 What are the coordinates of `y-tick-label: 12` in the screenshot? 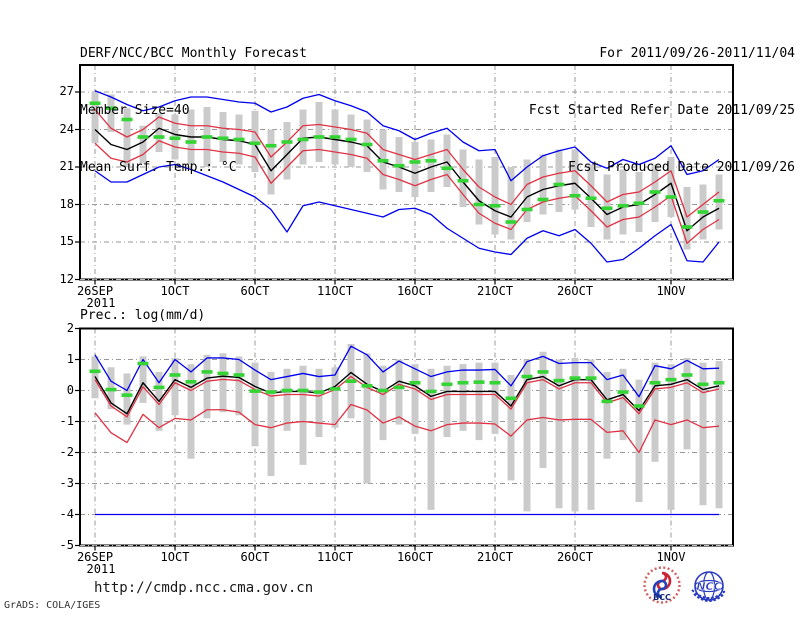 It's located at (66, 278).